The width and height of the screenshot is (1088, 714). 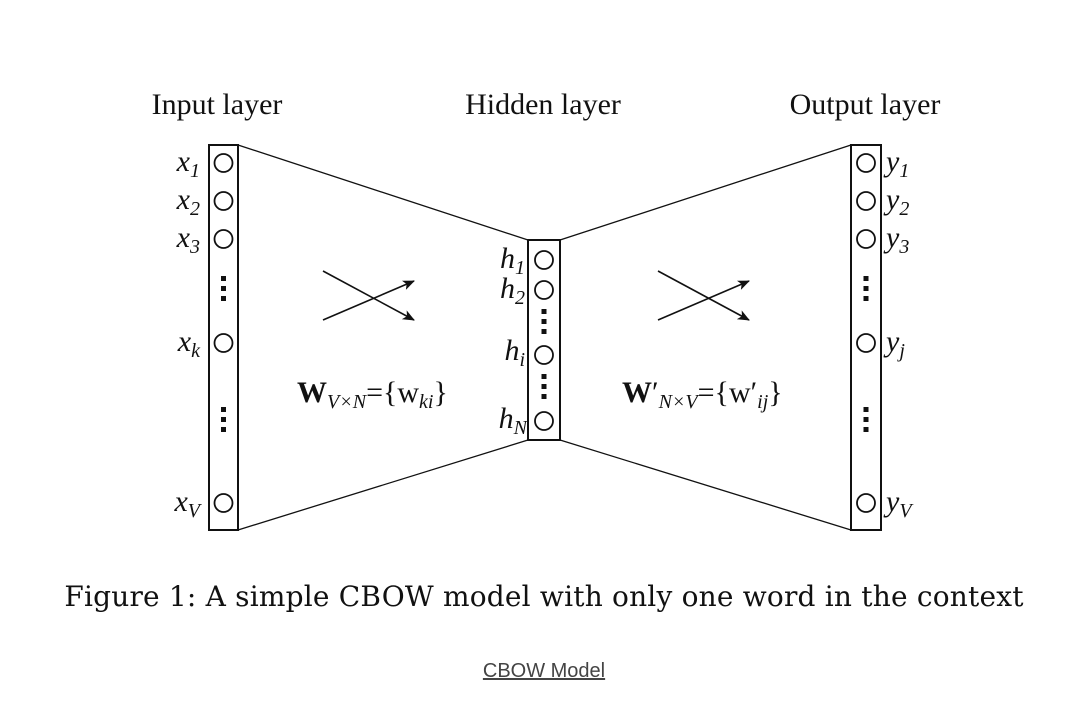 What do you see at coordinates (217, 104) in the screenshot?
I see `input-layer-title: Input layer` at bounding box center [217, 104].